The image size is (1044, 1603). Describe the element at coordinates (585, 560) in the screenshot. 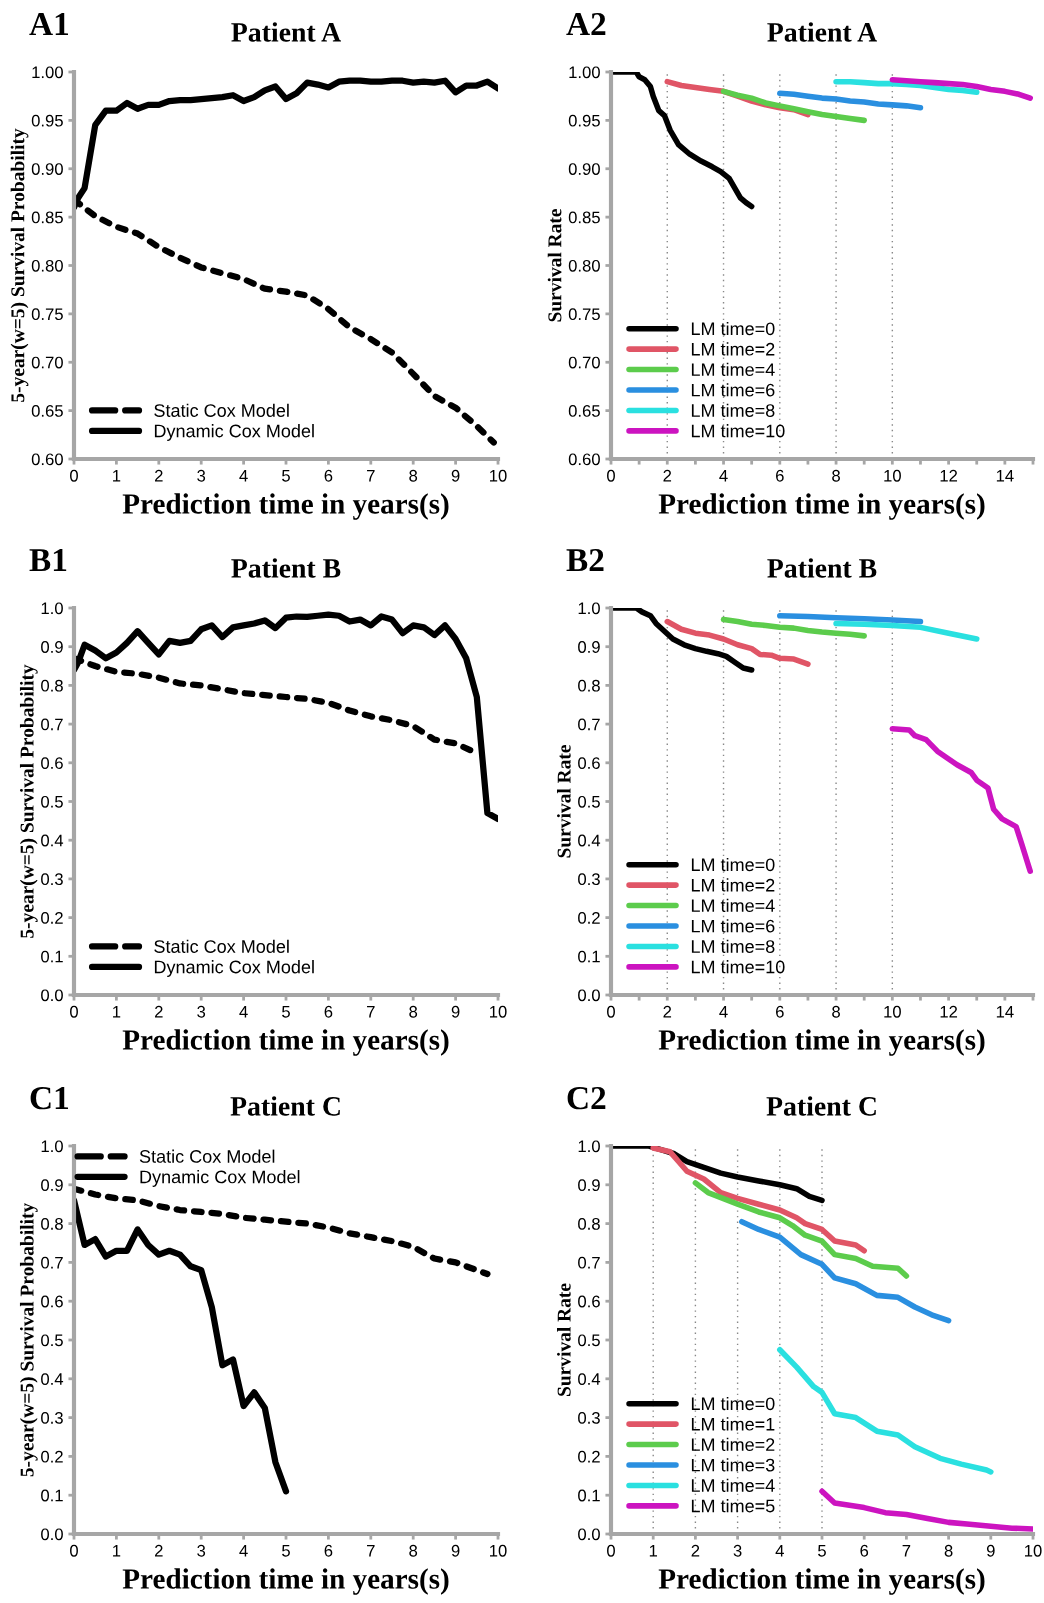

I see `text: B2` at that location.